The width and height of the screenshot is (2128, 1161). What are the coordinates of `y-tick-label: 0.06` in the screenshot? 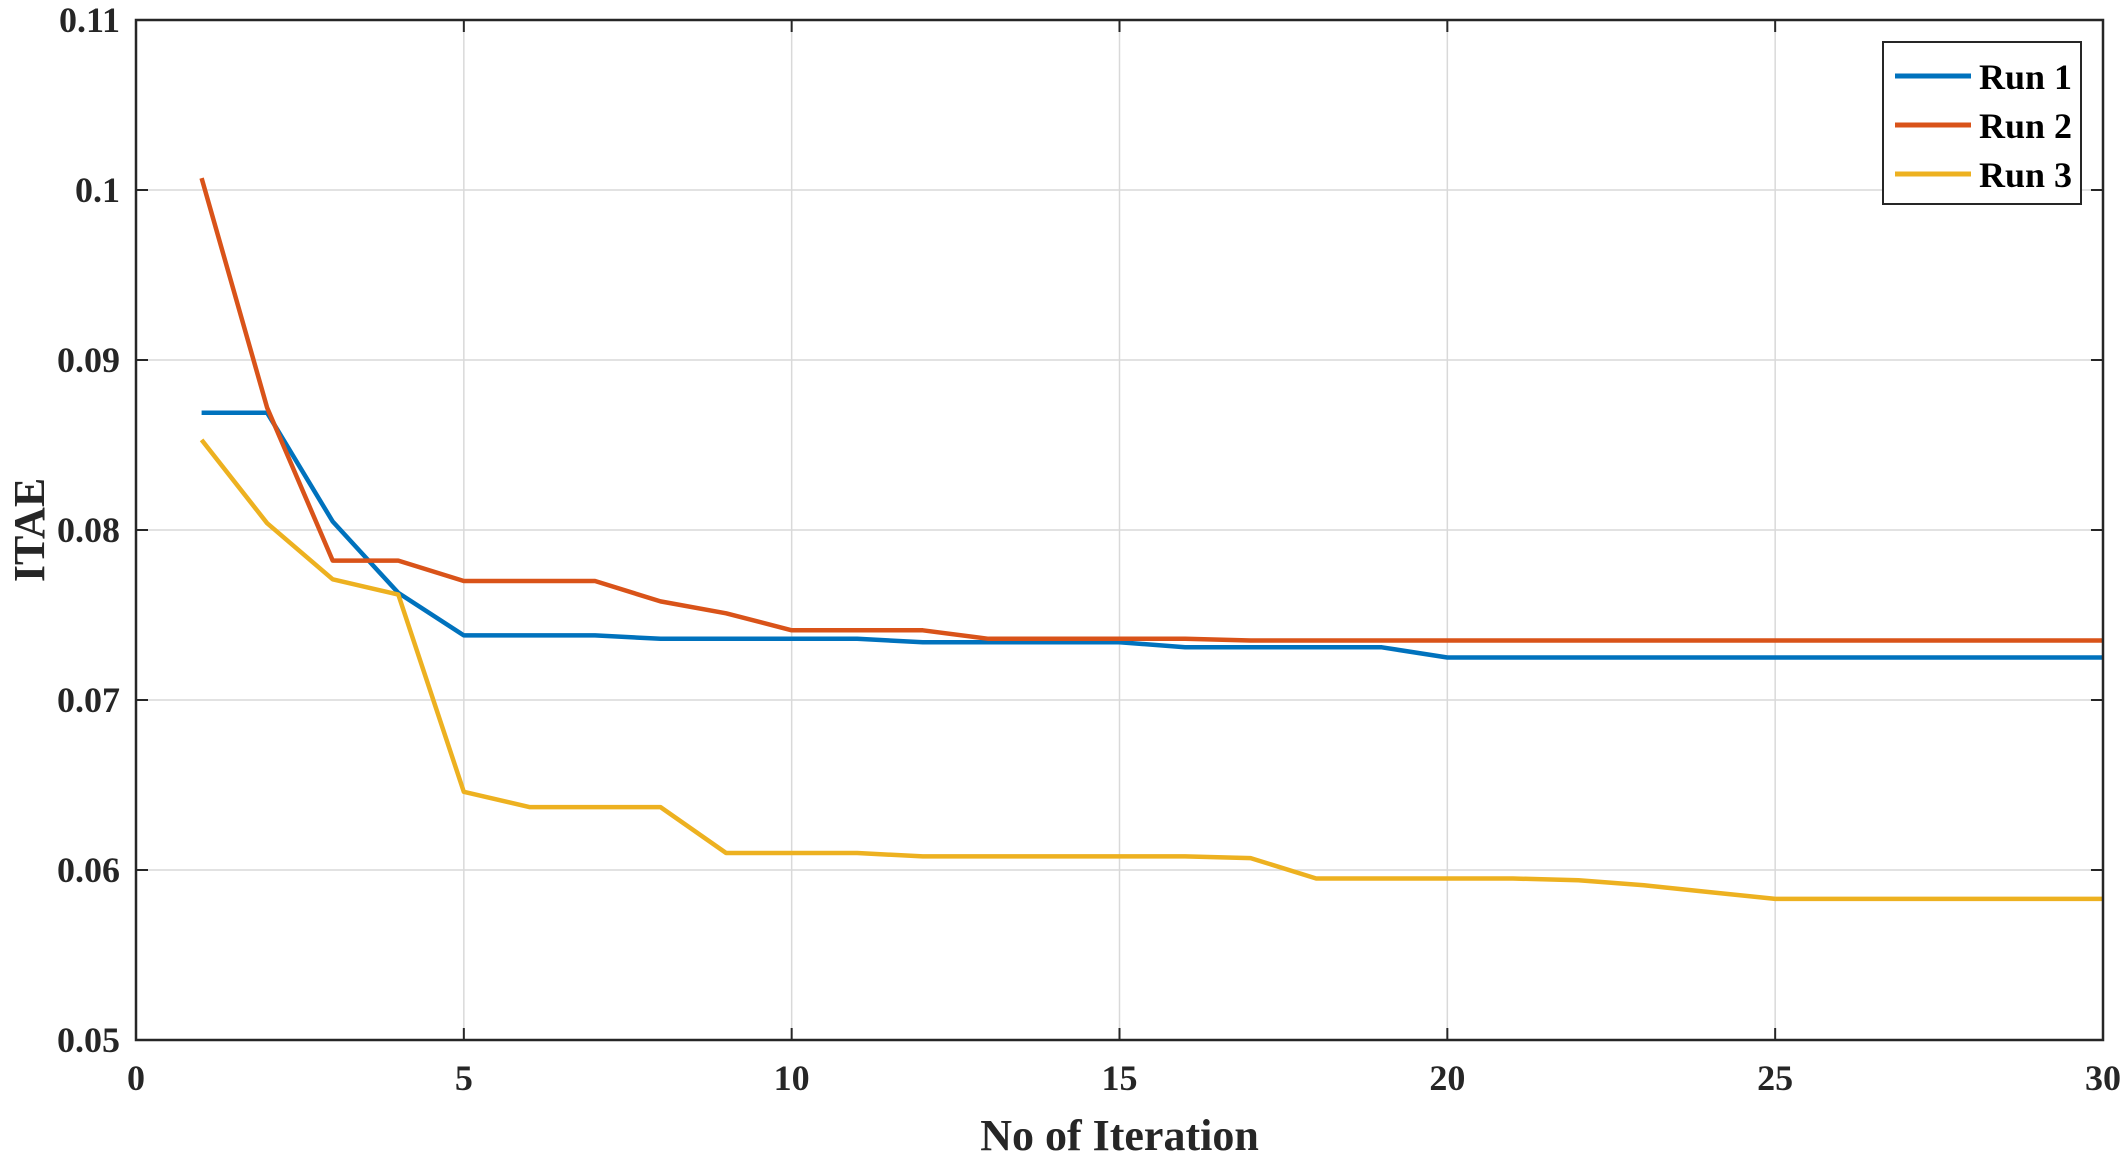 It's located at (88, 870).